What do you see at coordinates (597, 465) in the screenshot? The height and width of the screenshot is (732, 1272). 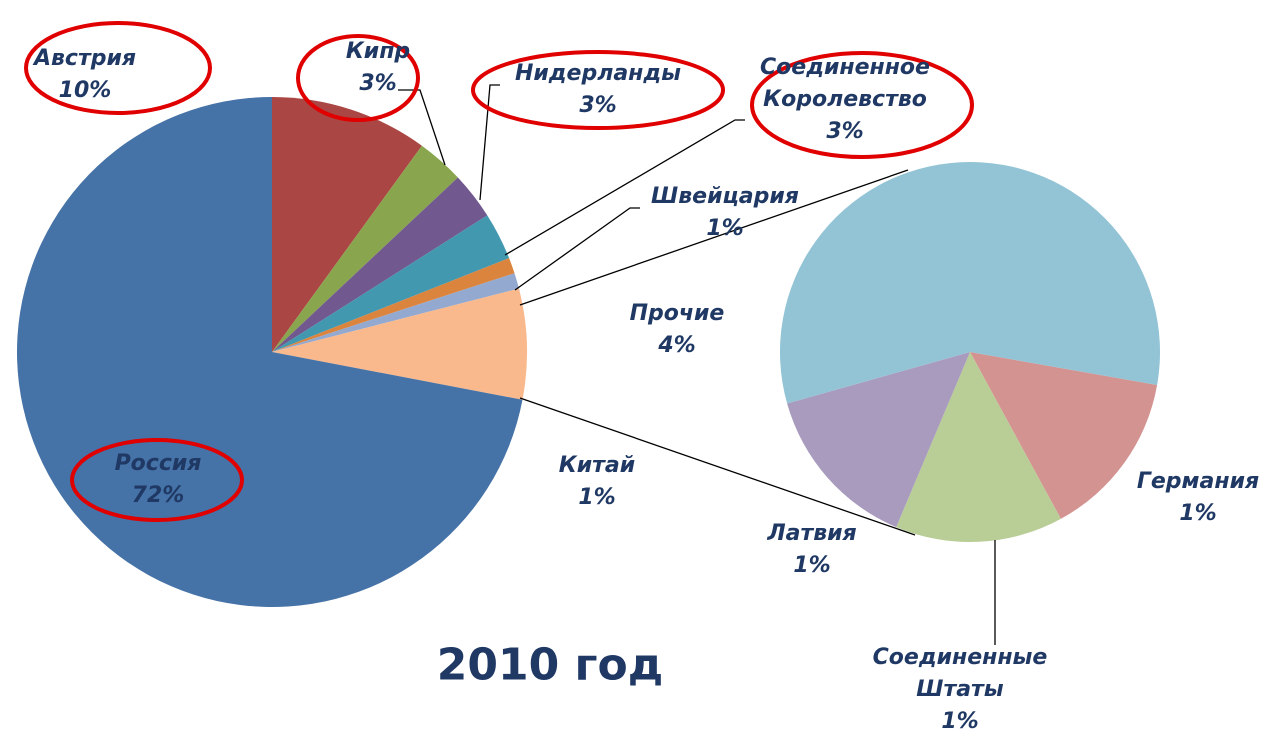 I see `slice-name: Китай` at bounding box center [597, 465].